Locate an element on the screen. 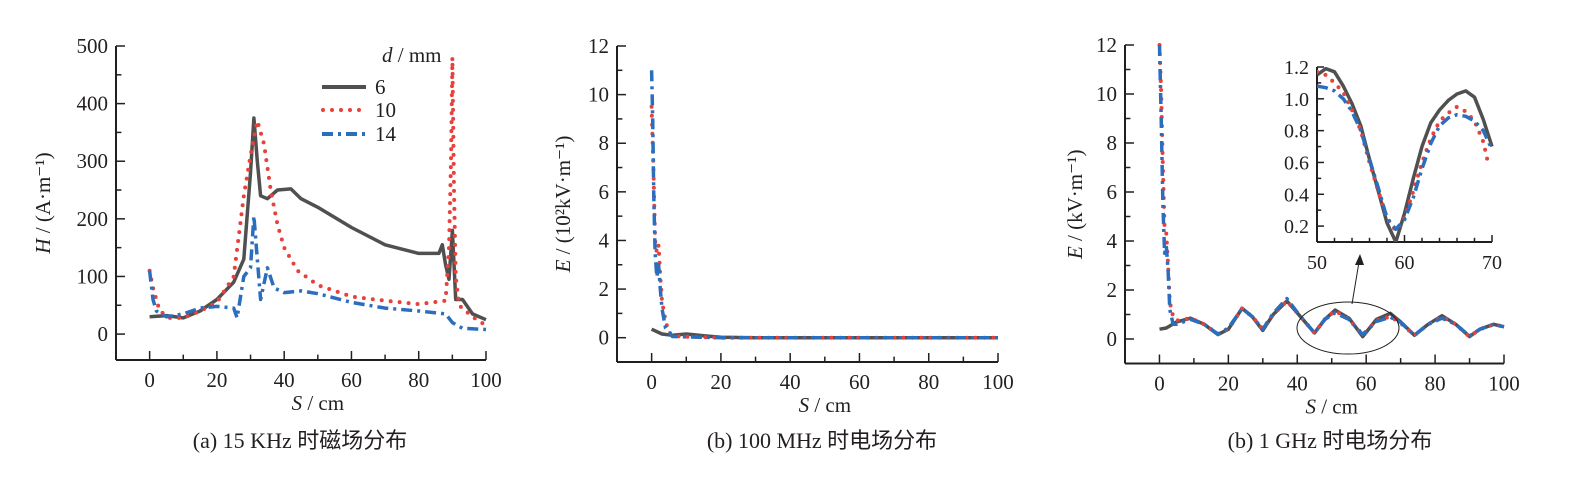 The height and width of the screenshot is (478, 1587). inset-callout is located at coordinates (1348, 304).